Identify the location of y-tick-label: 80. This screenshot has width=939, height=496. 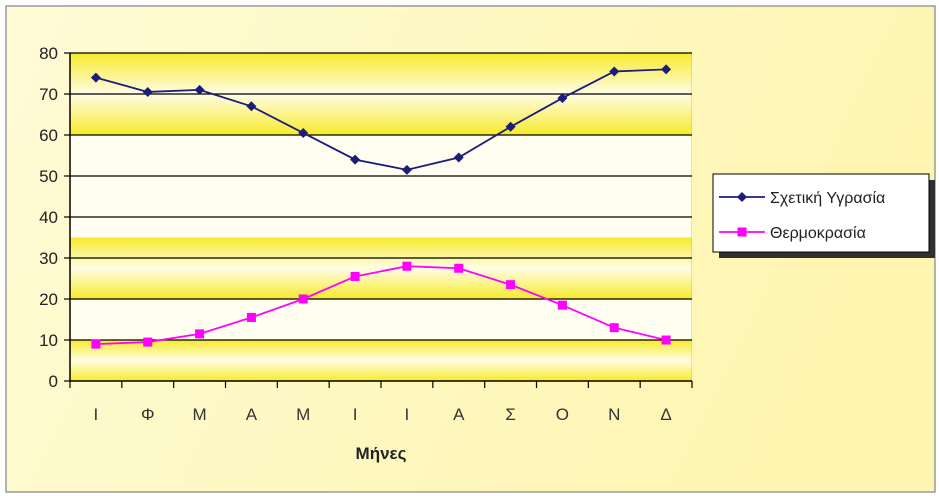
(48, 53).